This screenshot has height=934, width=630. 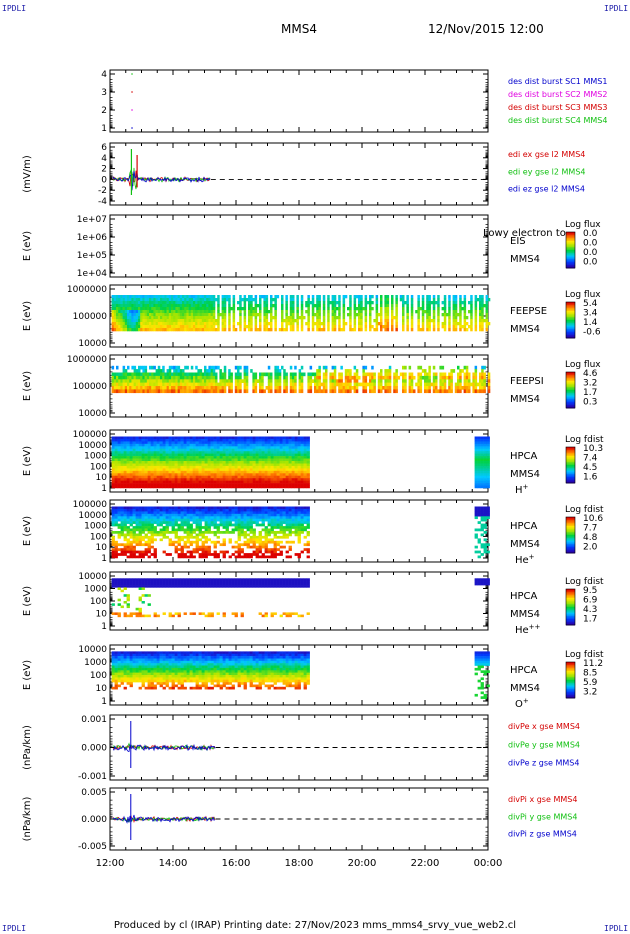 I want to click on feepse-cbar-cell, so click(x=570, y=331).